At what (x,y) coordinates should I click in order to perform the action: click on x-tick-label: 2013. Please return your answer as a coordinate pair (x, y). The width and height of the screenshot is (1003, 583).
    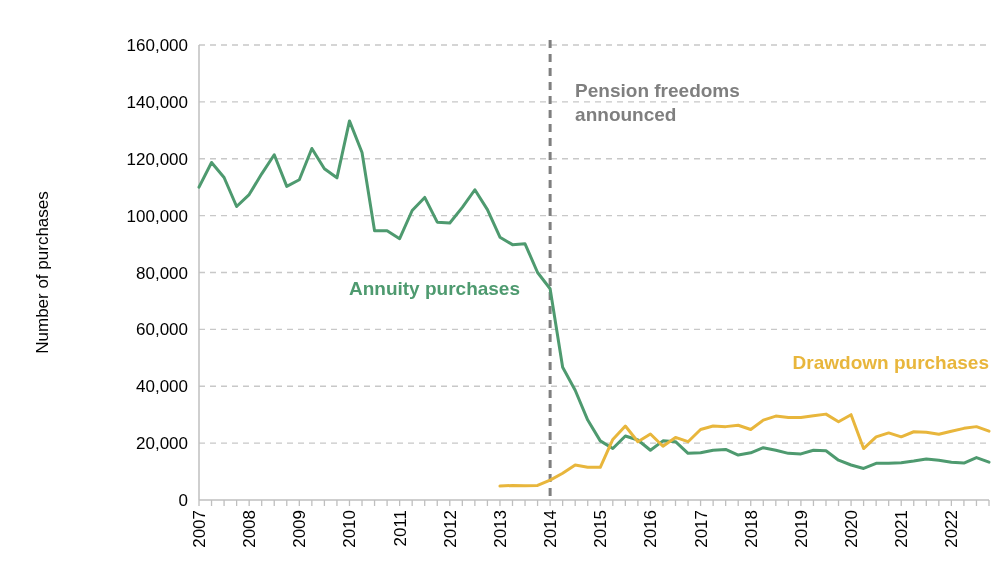
    Looking at the image, I should click on (500, 529).